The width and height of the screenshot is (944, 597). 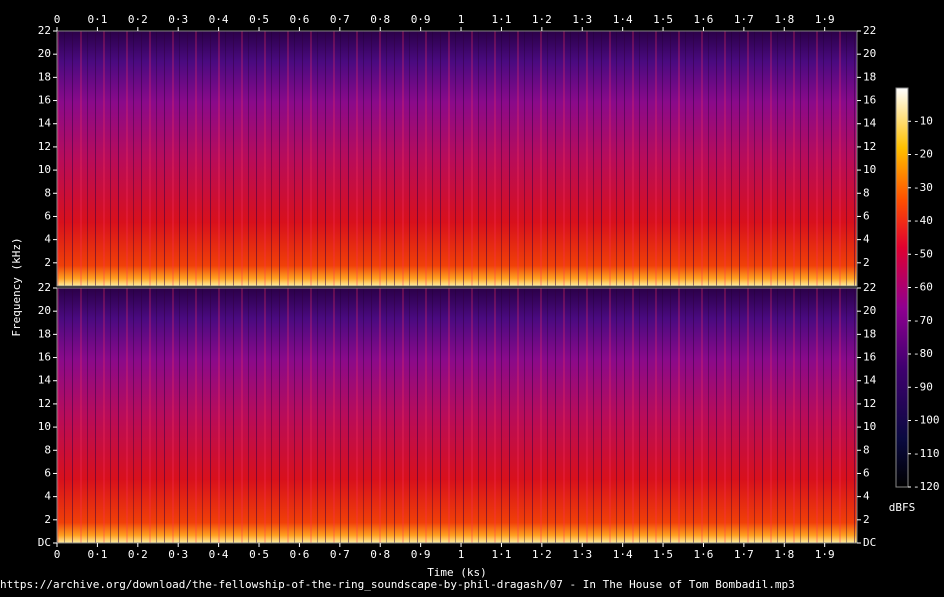 What do you see at coordinates (923, 386) in the screenshot?
I see `colorbar-tick-label: -90` at bounding box center [923, 386].